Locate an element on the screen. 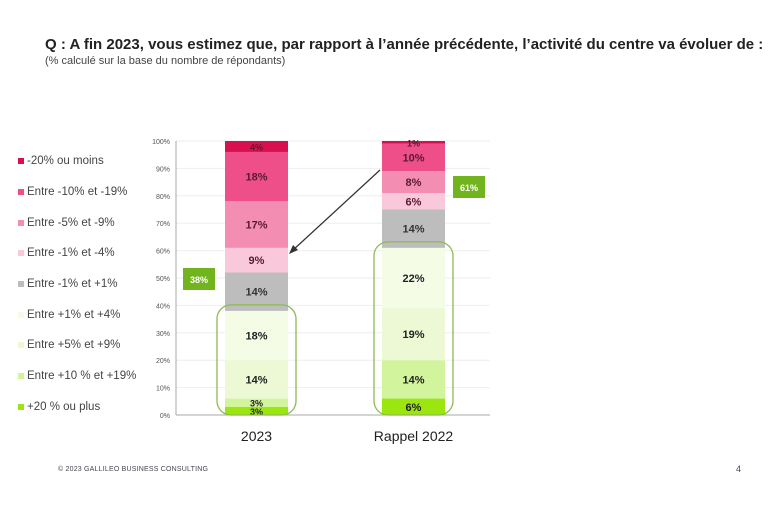 This screenshot has height=512, width=768. data-label: 1% is located at coordinates (413, 143).